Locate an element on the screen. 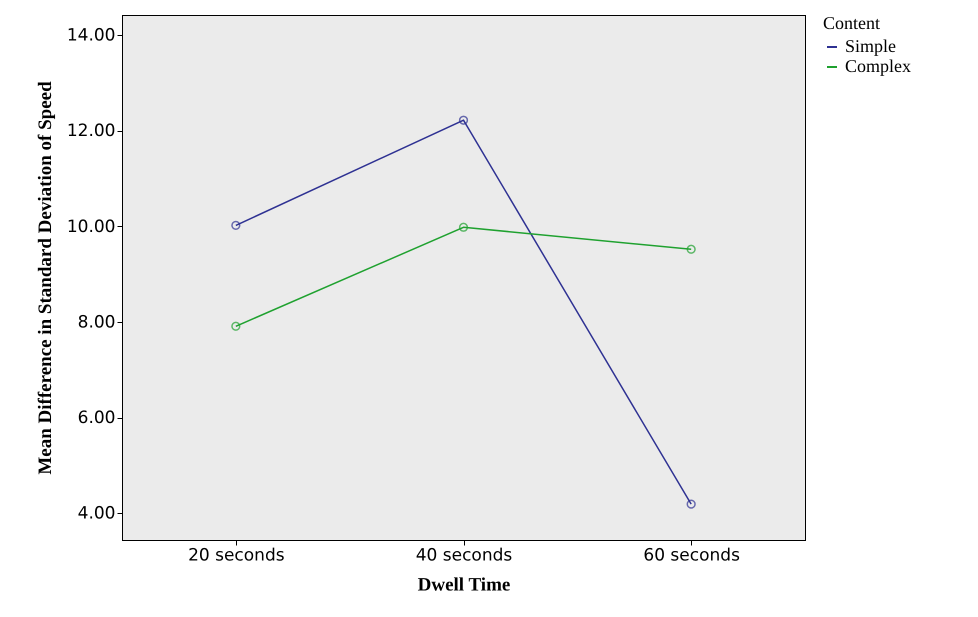  legend-label: Simple is located at coordinates (870, 46).